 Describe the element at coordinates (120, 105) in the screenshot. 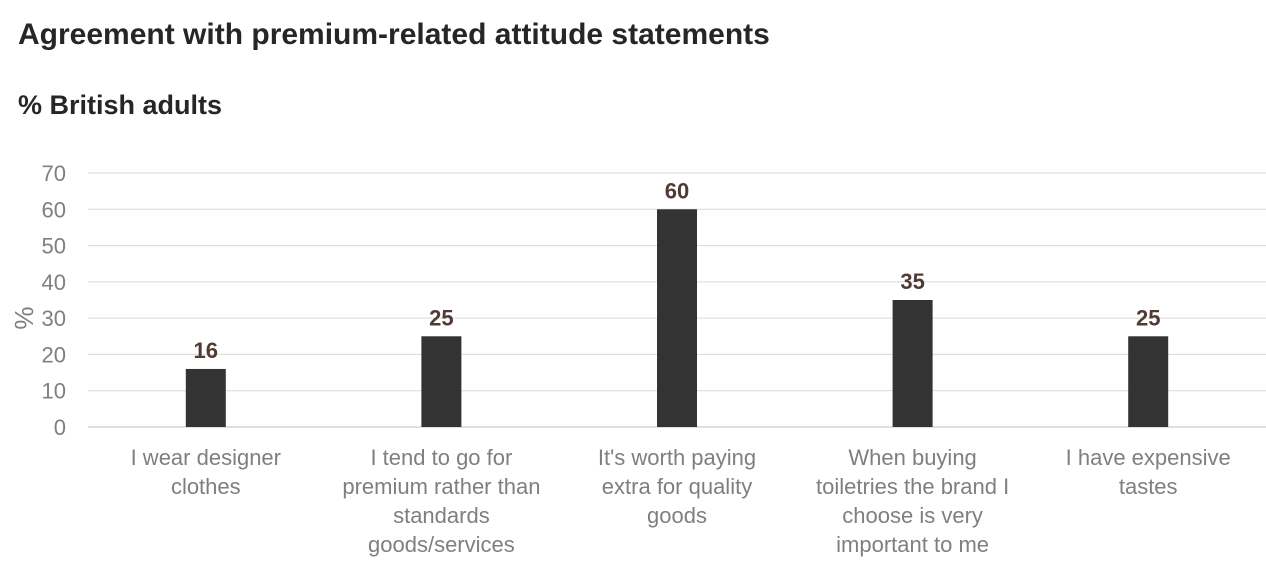

I see `chart-subtitle: % British adults` at that location.